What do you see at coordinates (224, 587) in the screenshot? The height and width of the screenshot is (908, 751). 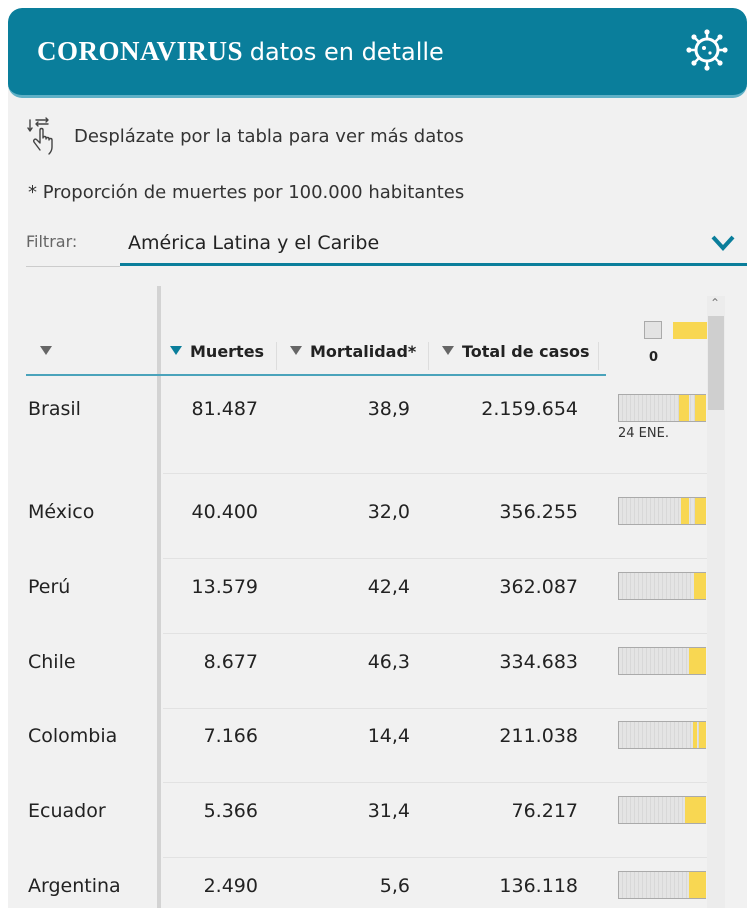 I see `deaths-value: 13.579` at bounding box center [224, 587].